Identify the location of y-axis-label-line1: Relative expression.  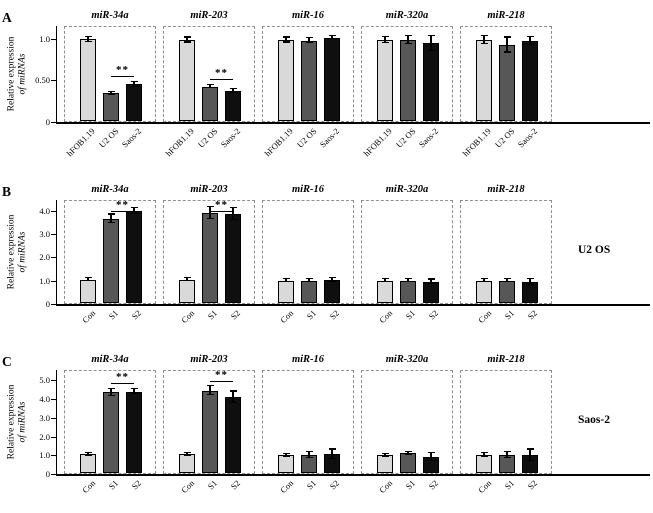
(11, 252).